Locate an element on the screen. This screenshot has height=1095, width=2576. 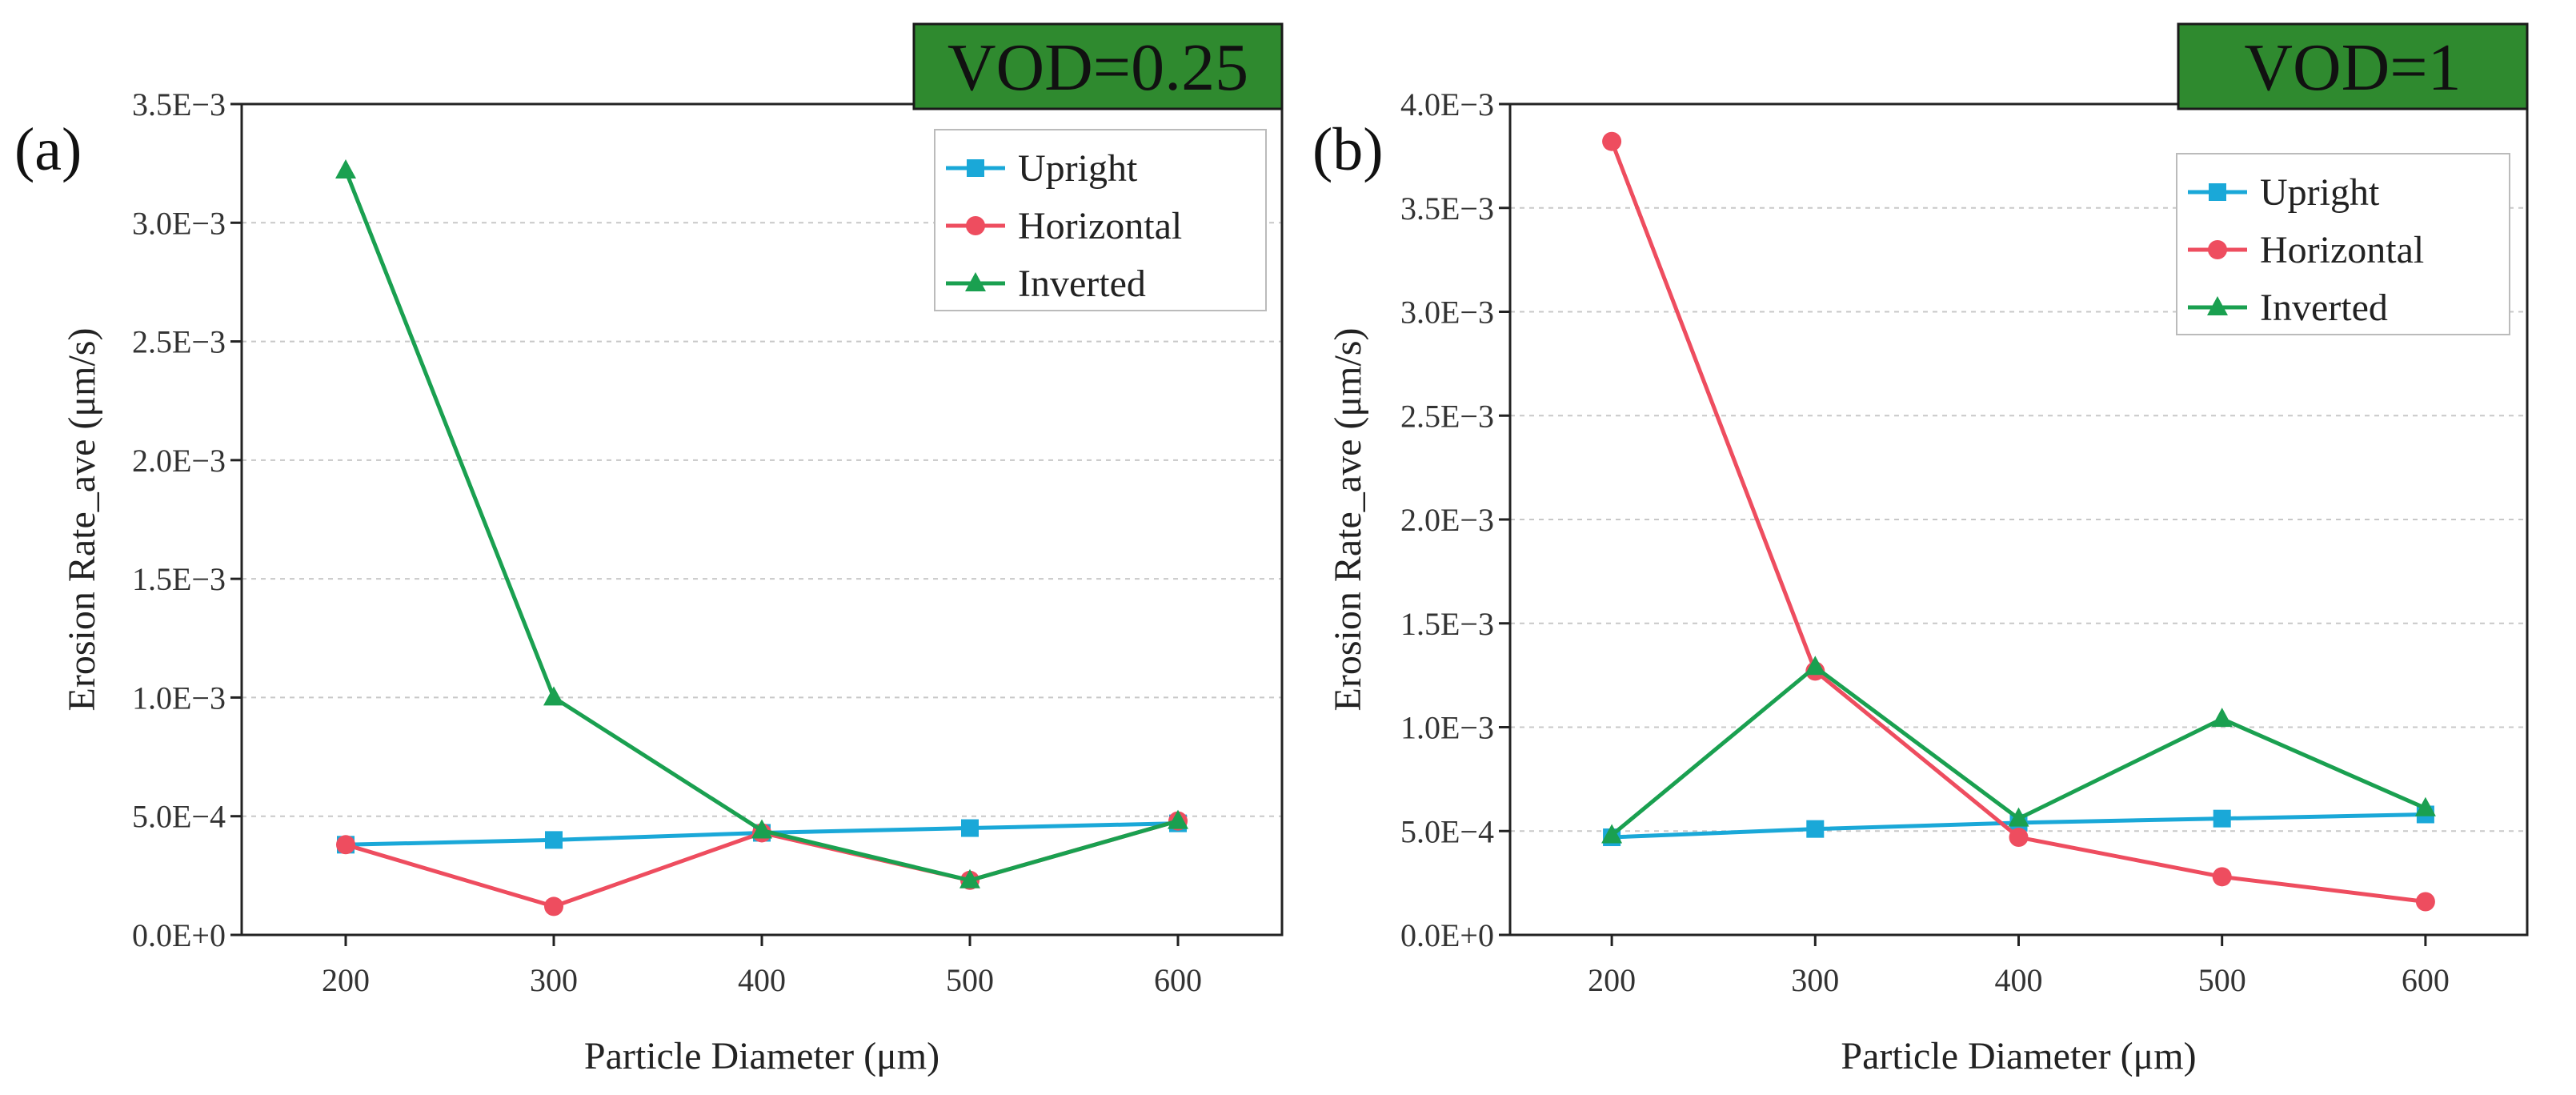
vod-badge-label: VOD=1 is located at coordinates (2352, 67).